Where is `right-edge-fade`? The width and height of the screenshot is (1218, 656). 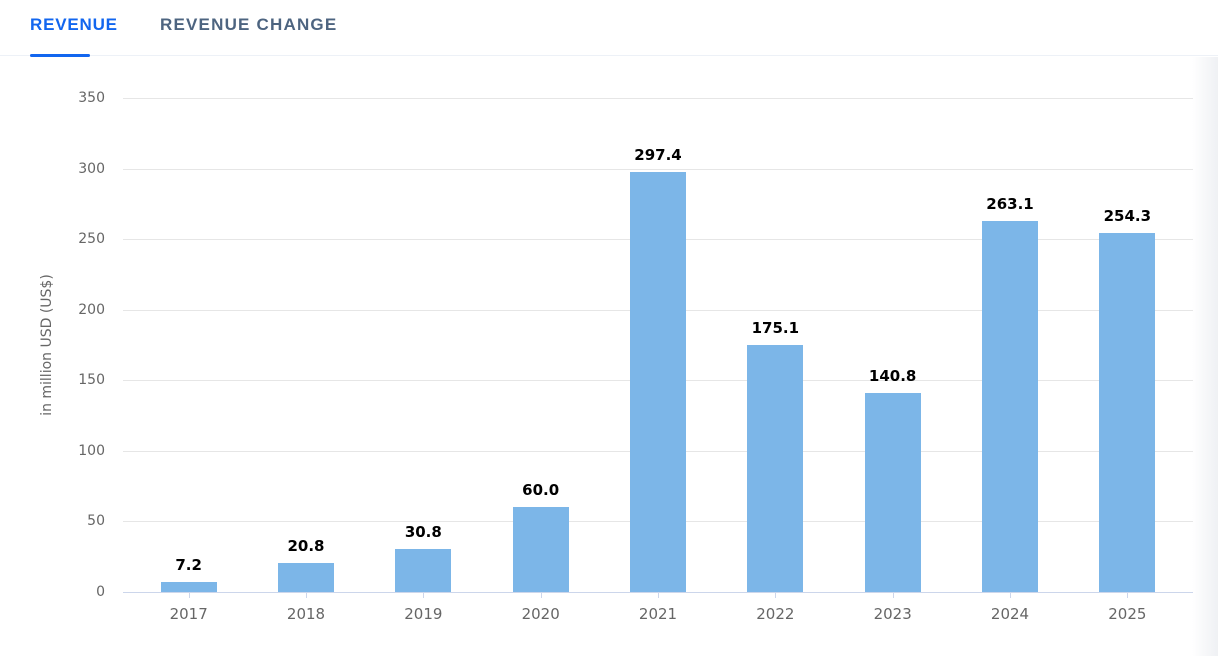
right-edge-fade is located at coordinates (1205, 356).